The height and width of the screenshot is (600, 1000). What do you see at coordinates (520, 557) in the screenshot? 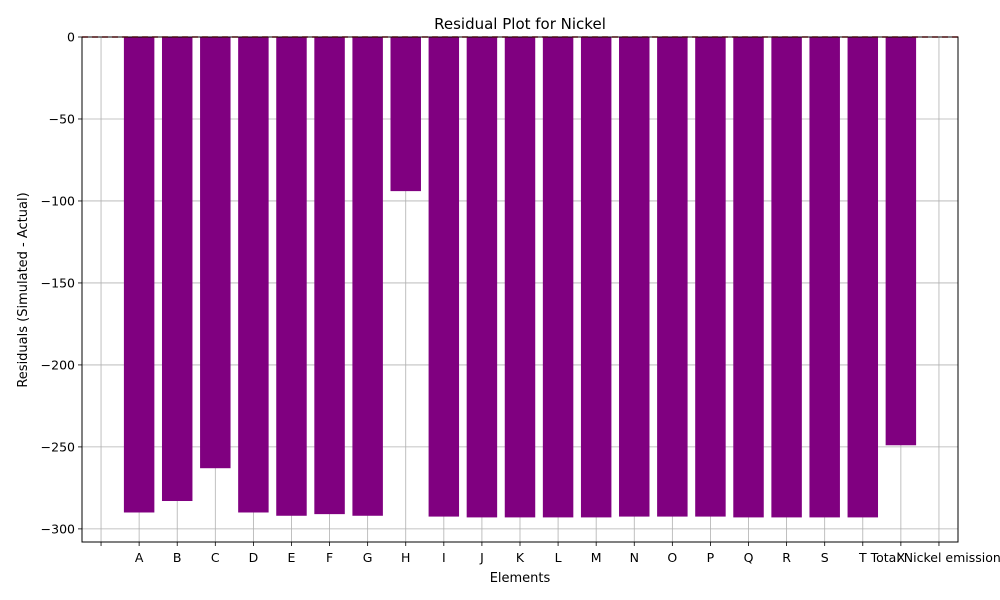
I see `x-tick-label: K` at bounding box center [520, 557].